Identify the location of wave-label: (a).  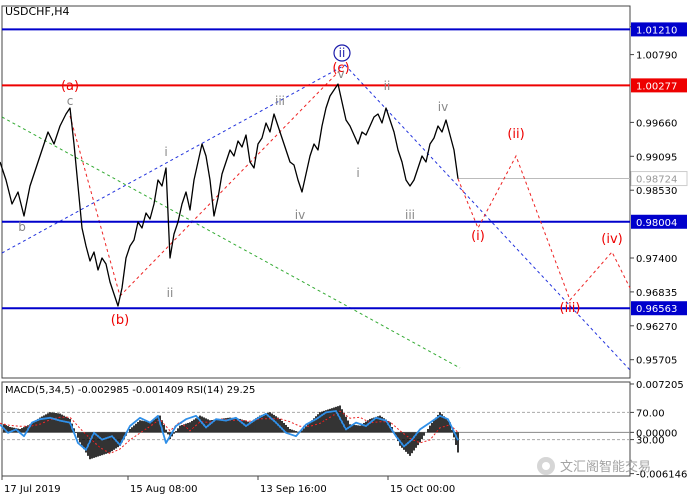
(70, 86).